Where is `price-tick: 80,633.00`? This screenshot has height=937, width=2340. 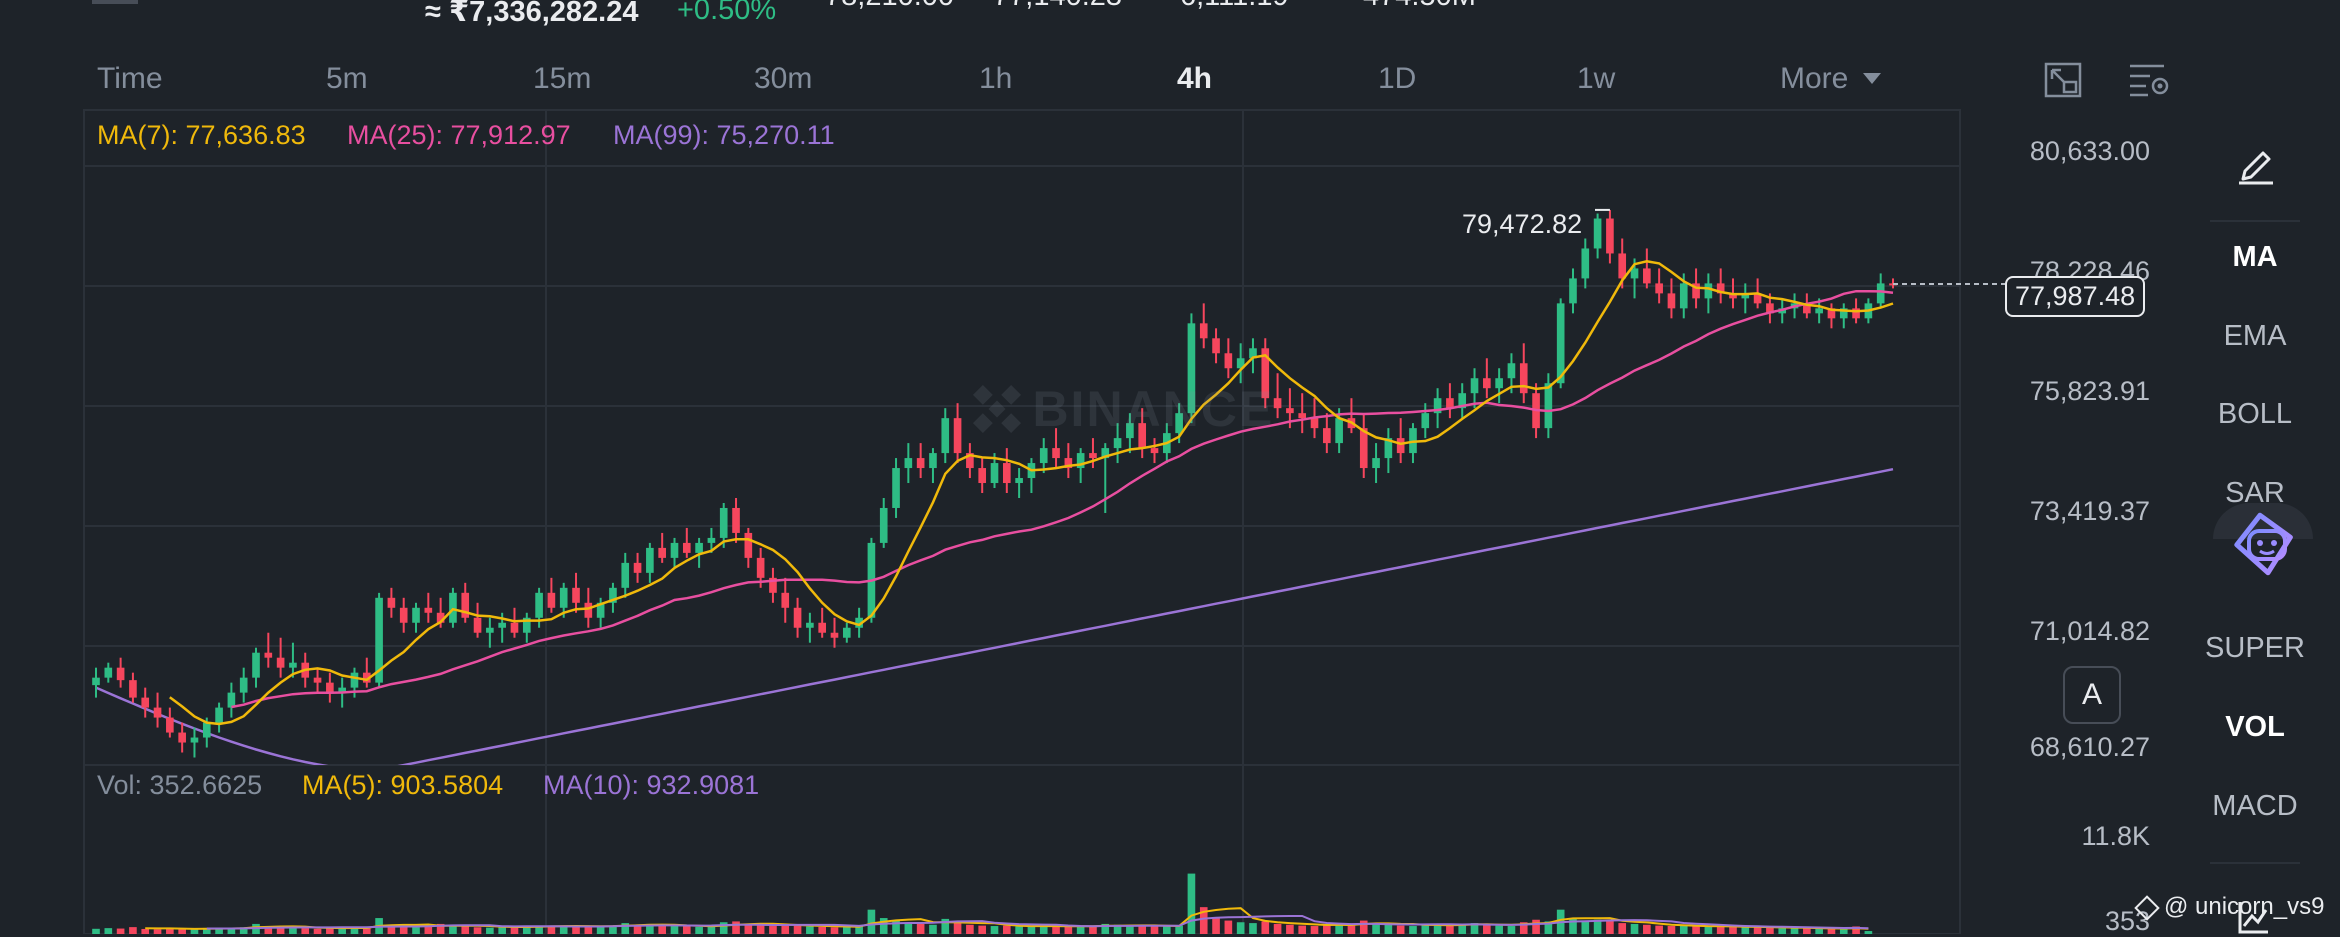 price-tick: 80,633.00 is located at coordinates (2089, 151).